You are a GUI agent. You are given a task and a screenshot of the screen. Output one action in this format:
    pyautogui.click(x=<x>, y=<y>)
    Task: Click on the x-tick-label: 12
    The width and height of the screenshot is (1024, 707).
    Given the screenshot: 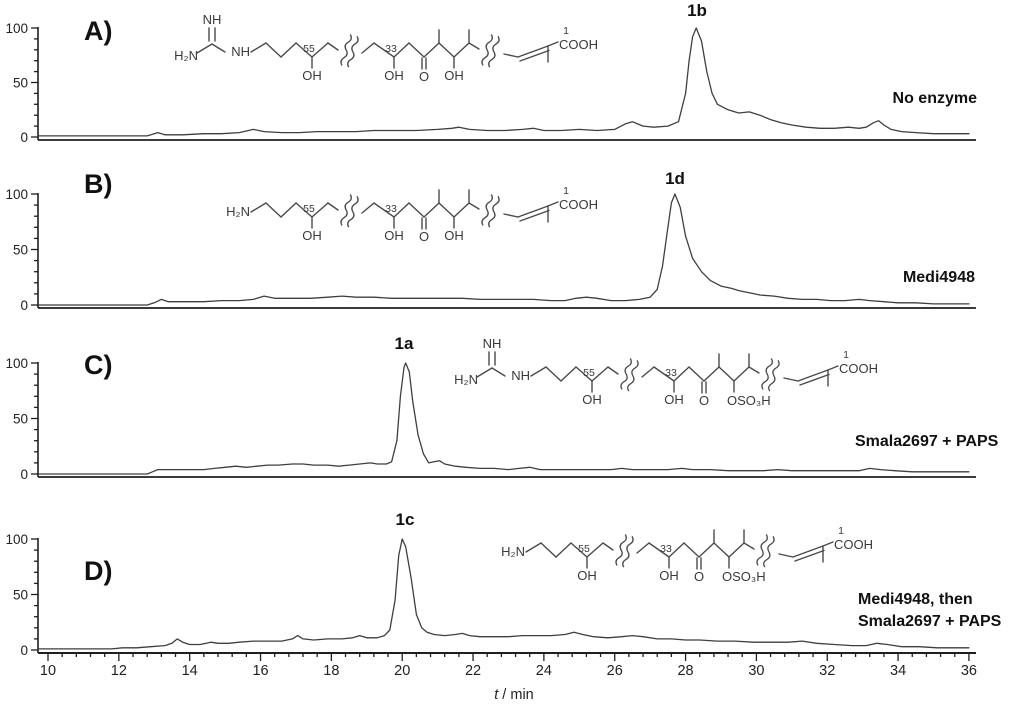 What is the action you would take?
    pyautogui.click(x=119, y=671)
    